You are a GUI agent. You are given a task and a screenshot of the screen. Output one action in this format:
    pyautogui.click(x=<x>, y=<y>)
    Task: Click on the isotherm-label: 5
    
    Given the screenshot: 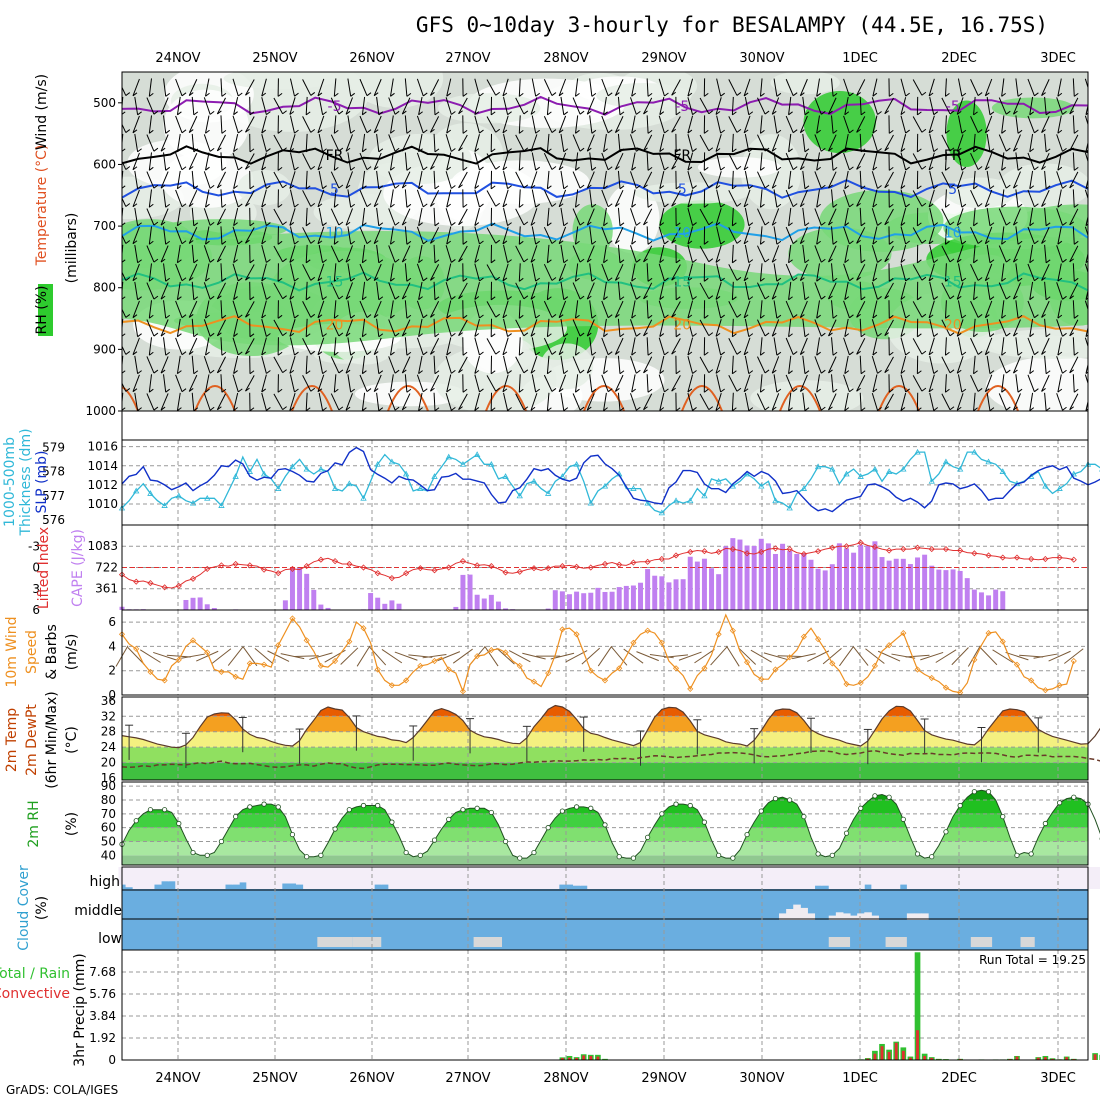 What is the action you would take?
    pyautogui.click(x=682, y=190)
    